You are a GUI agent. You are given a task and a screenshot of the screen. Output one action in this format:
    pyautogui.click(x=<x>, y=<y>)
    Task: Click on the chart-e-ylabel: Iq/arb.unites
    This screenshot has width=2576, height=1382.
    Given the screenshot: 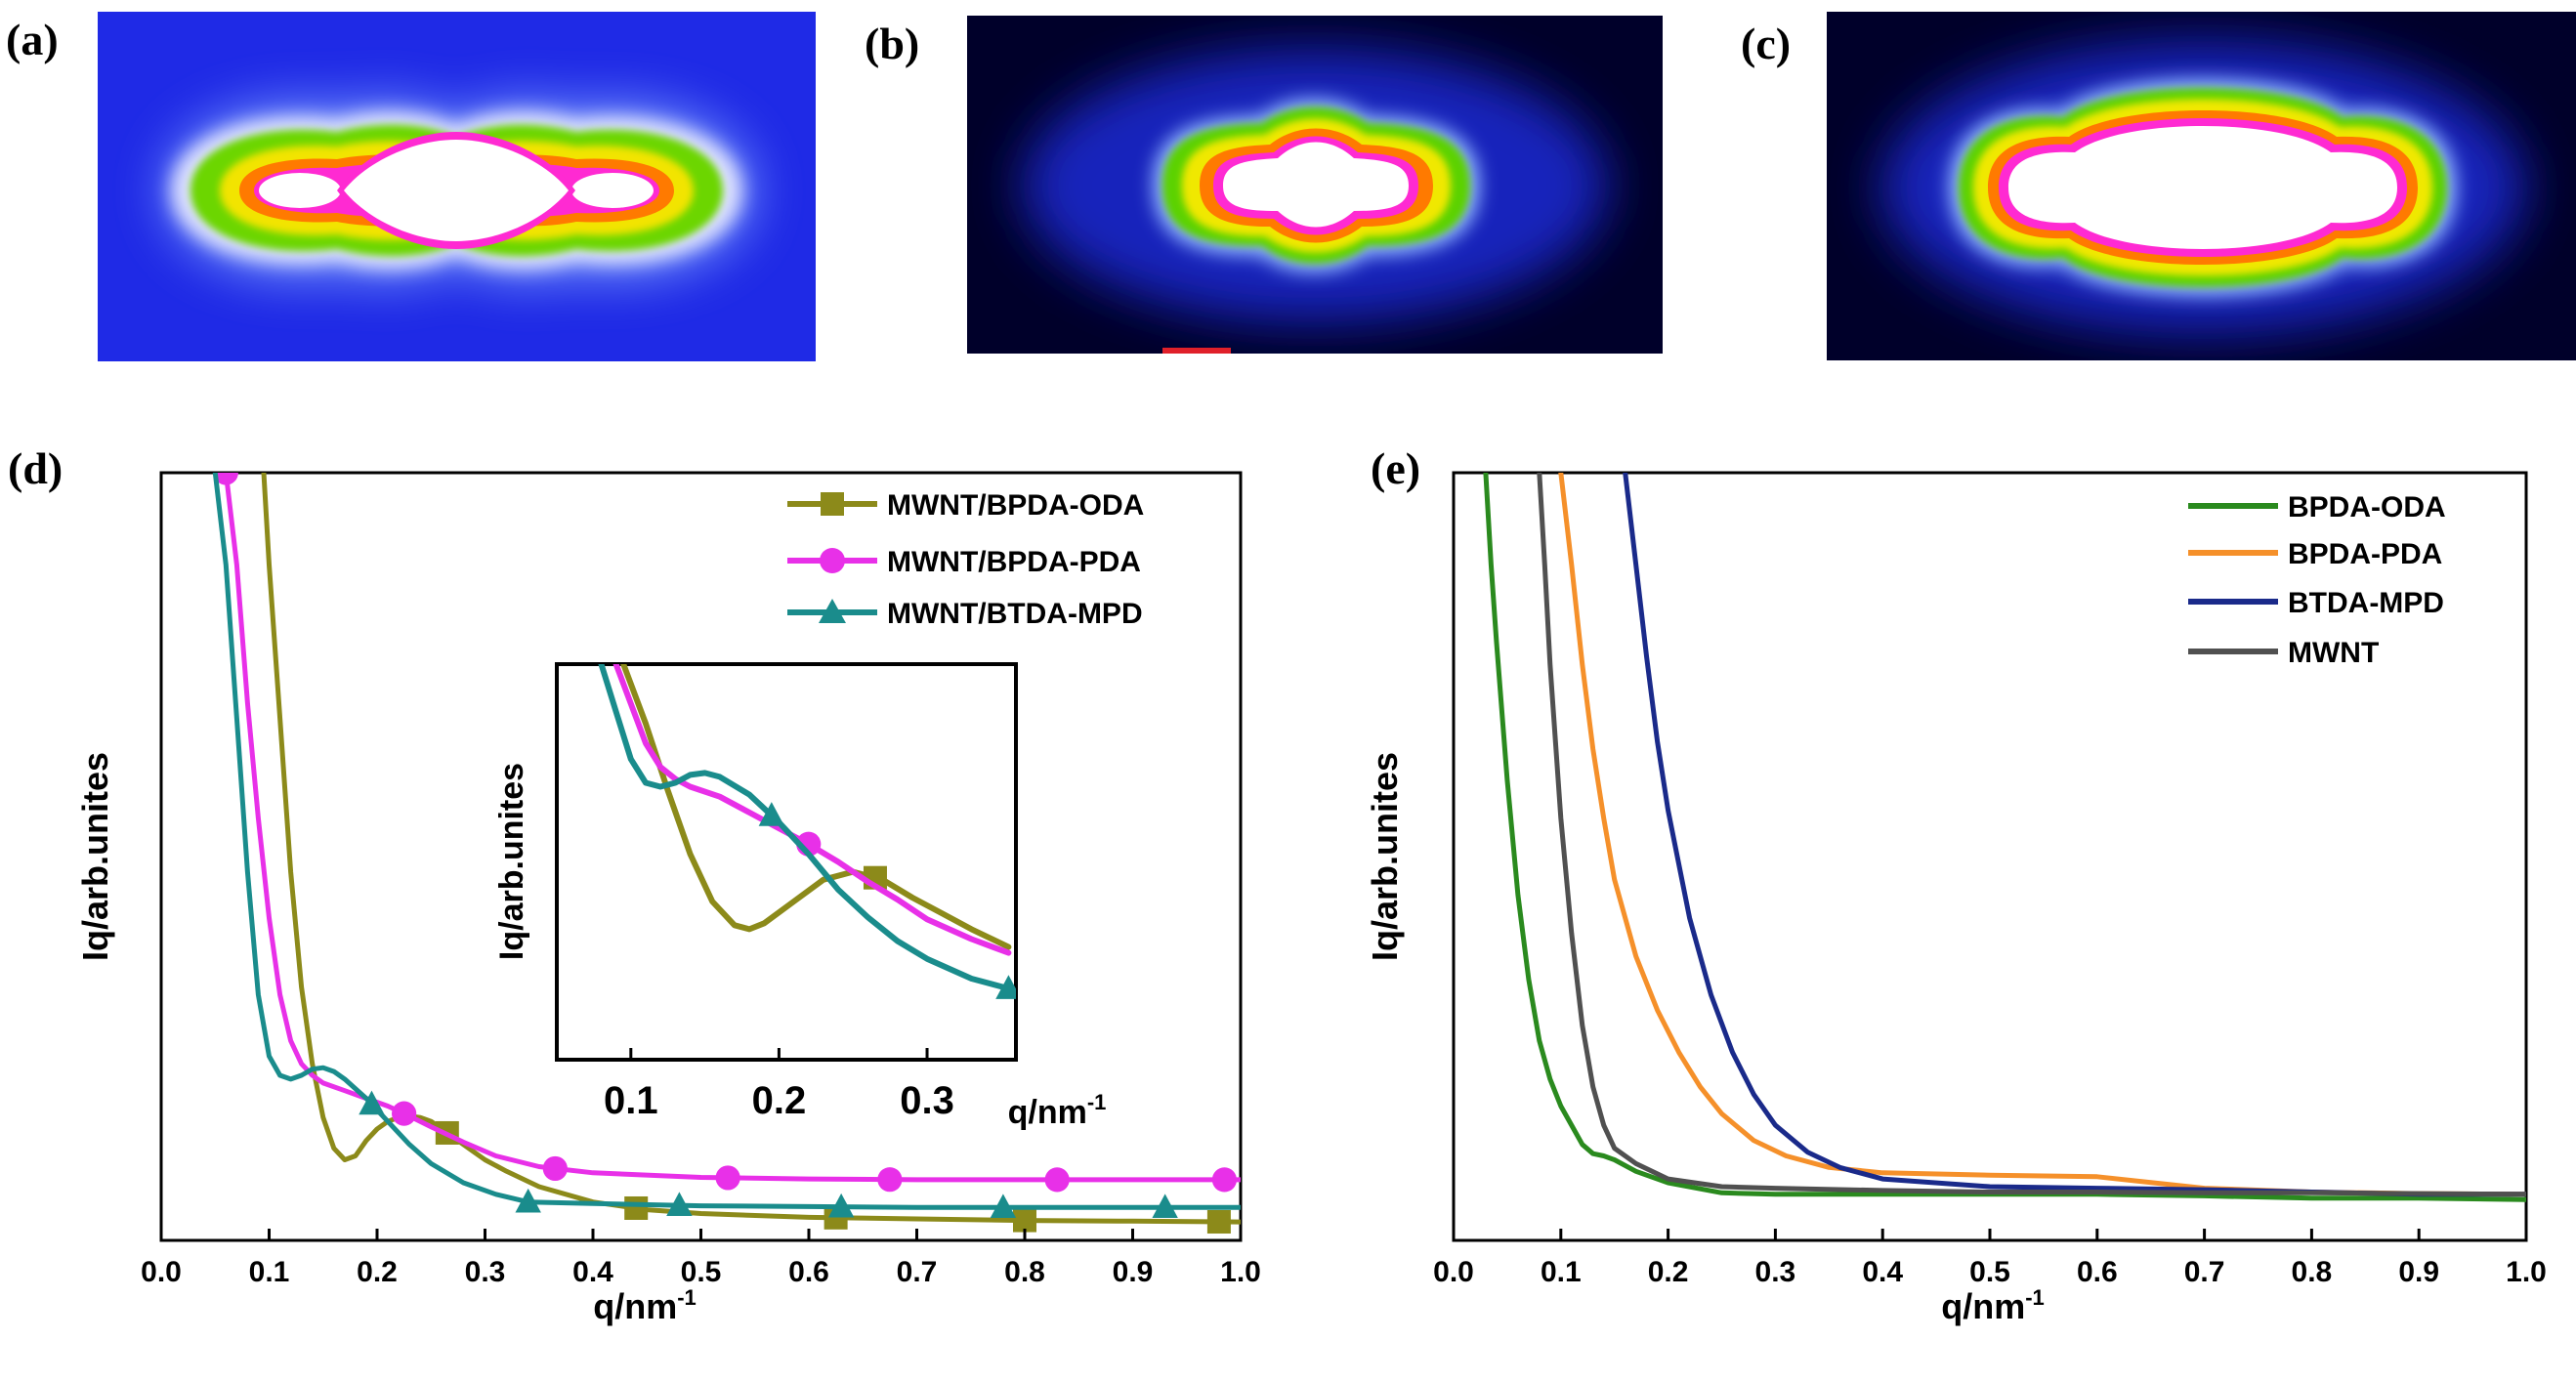 What is the action you would take?
    pyautogui.click(x=1385, y=856)
    